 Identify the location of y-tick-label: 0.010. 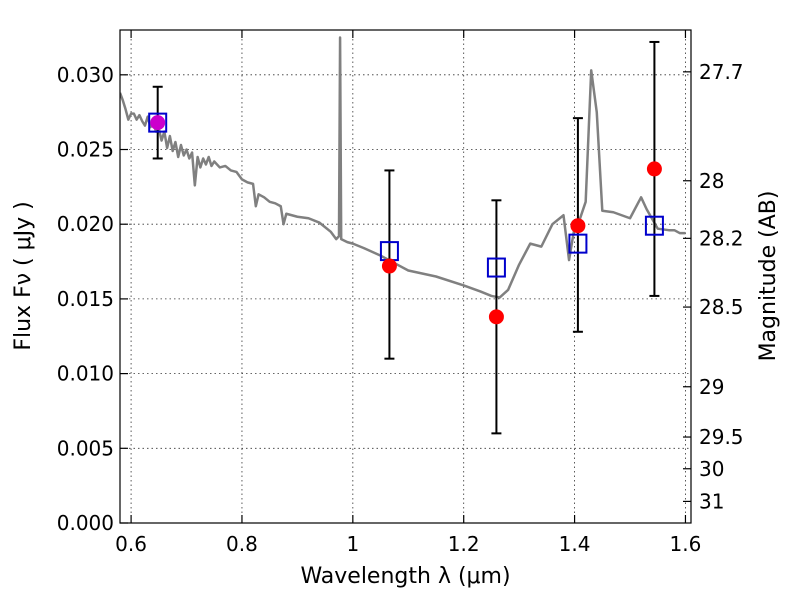
(85, 374).